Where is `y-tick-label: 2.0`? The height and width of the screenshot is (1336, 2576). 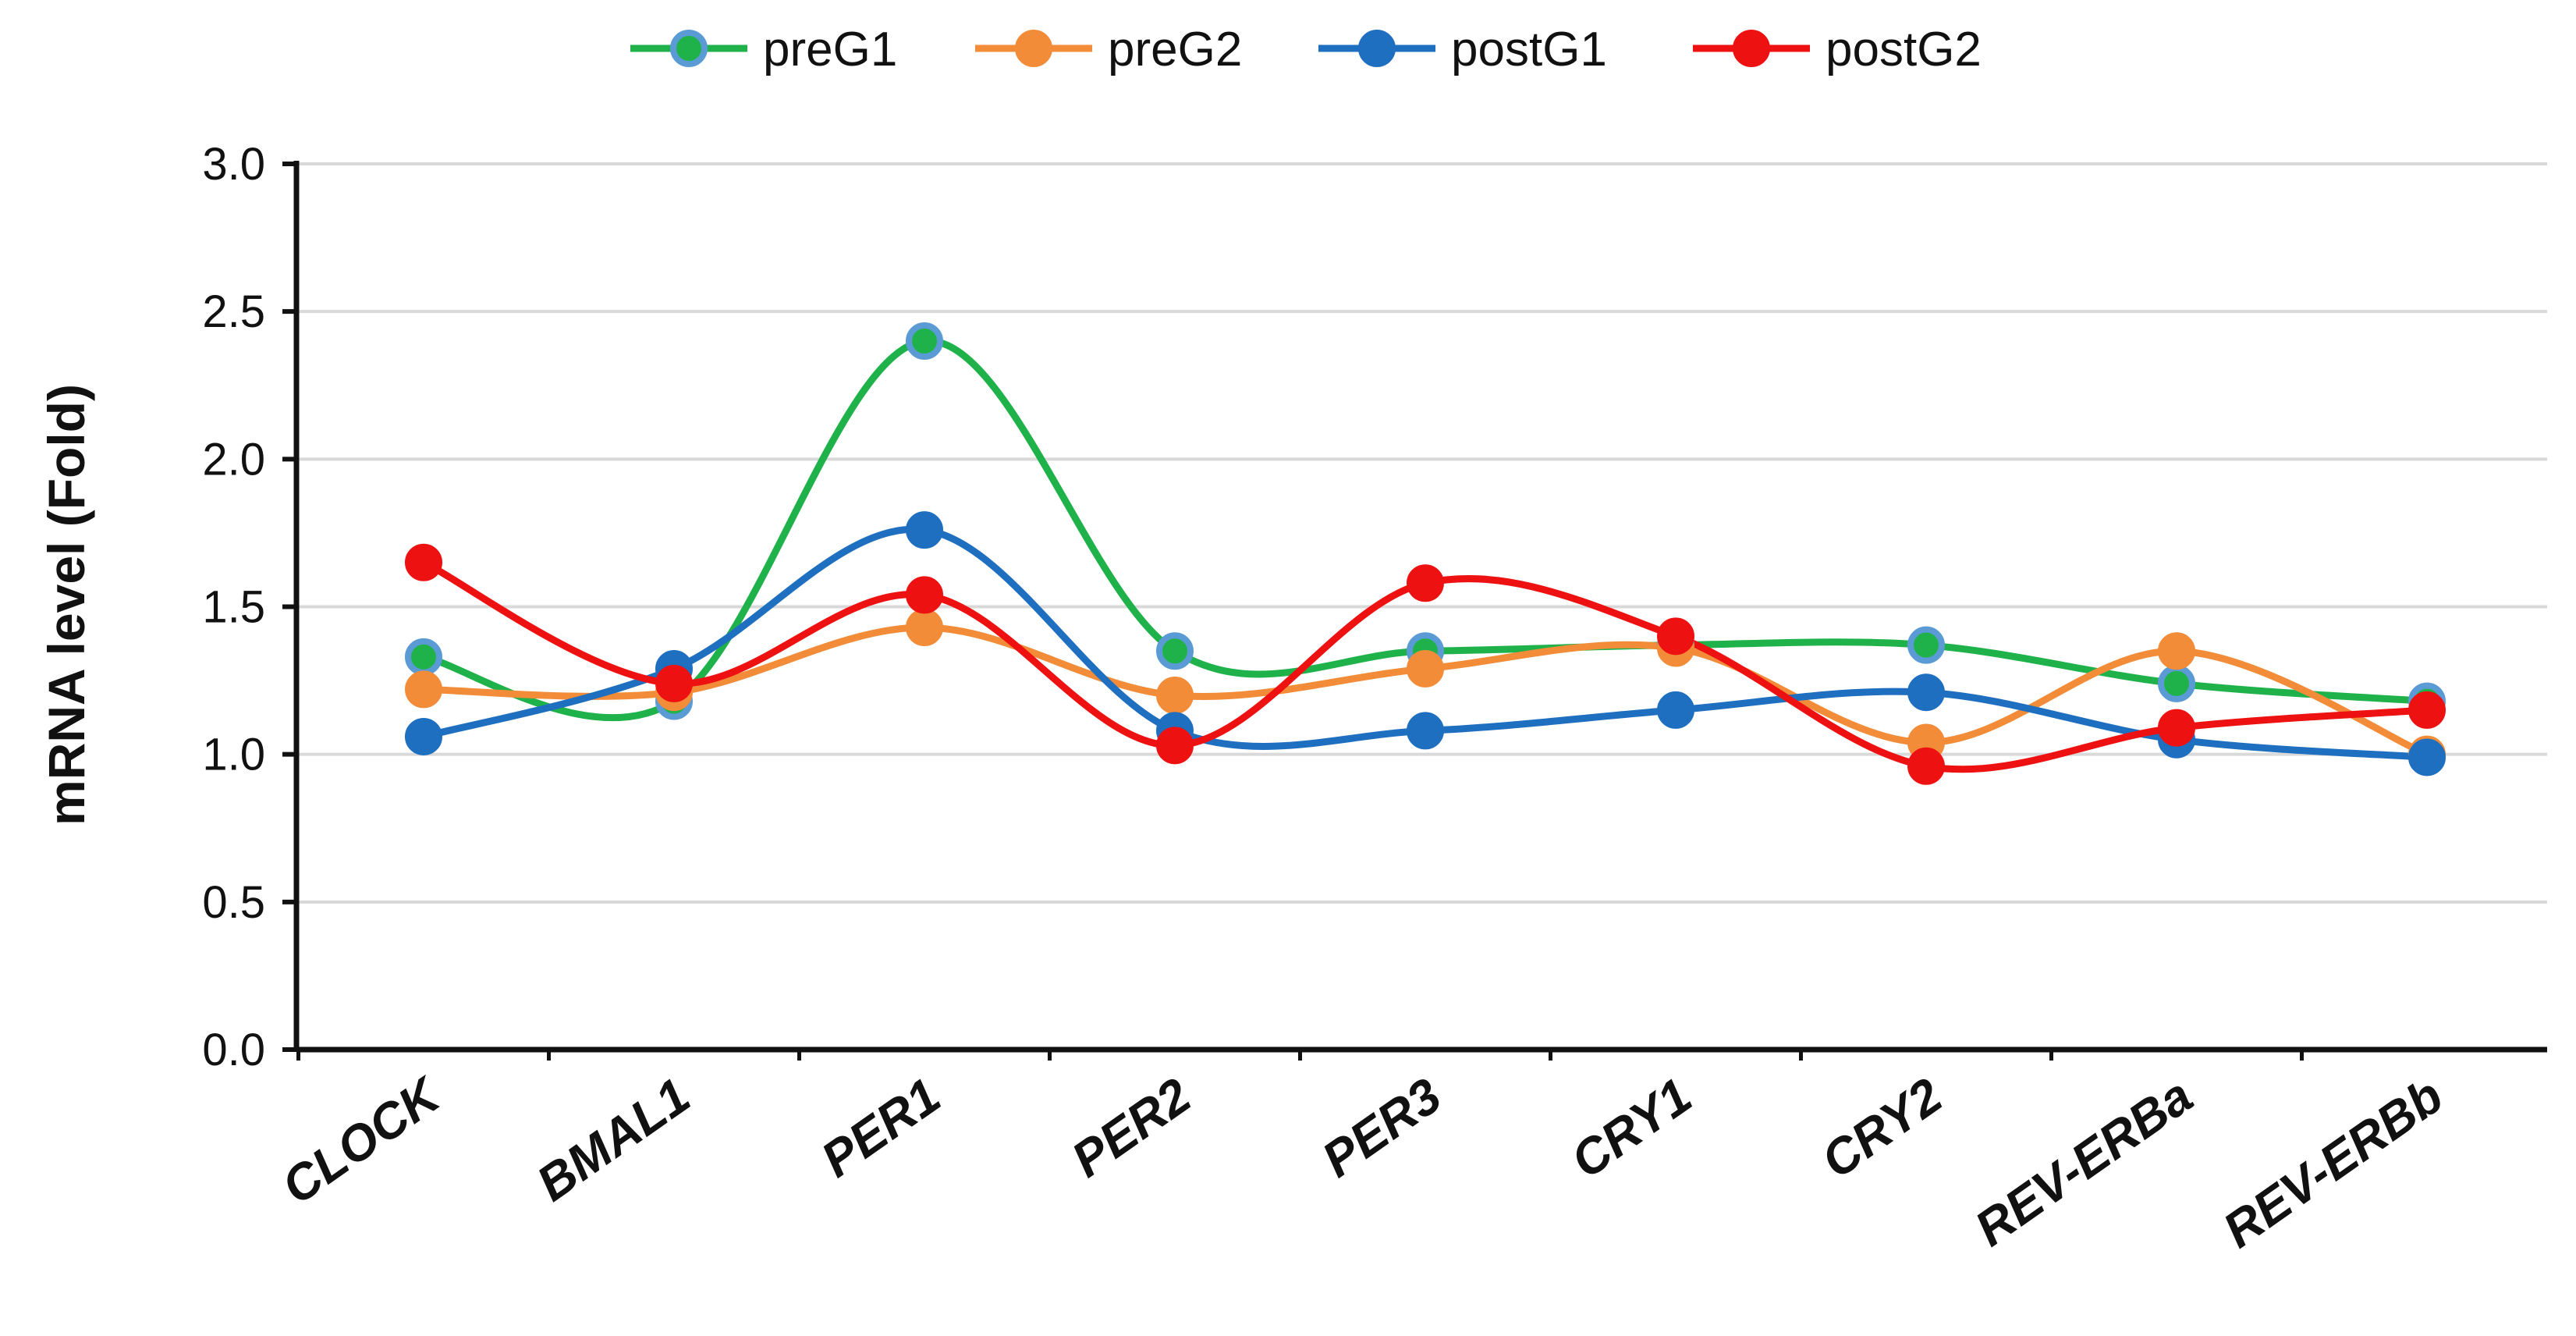
y-tick-label: 2.0 is located at coordinates (233, 460).